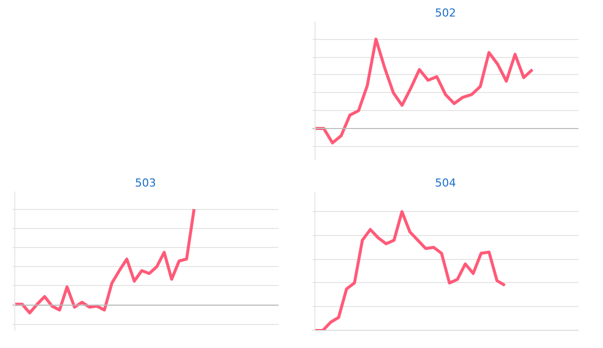  What do you see at coordinates (445, 183) in the screenshot?
I see `chart-title: 504` at bounding box center [445, 183].